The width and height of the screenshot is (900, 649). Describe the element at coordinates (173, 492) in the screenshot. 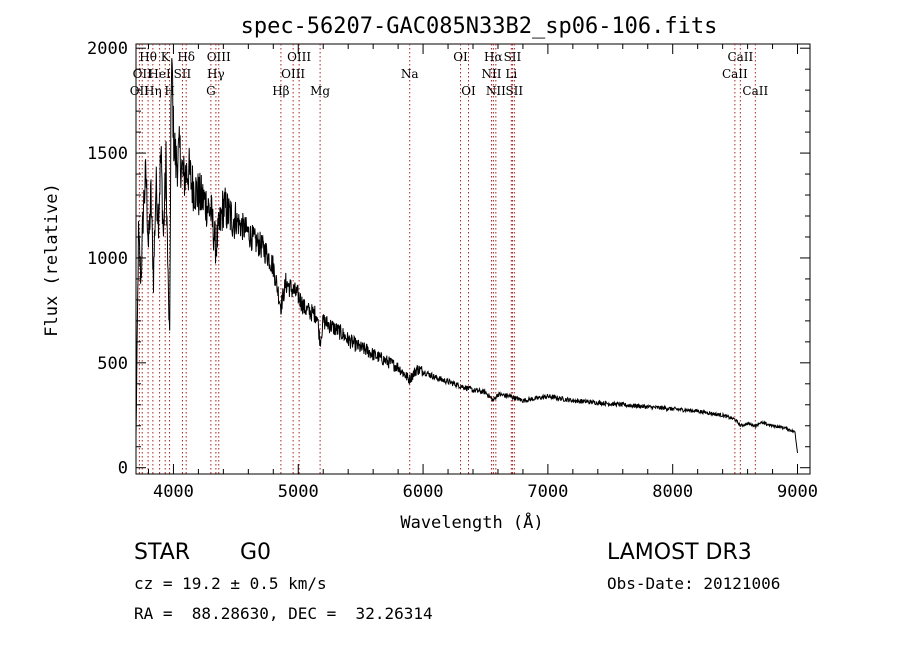

I see `x-tick-label-0: 4000` at that location.